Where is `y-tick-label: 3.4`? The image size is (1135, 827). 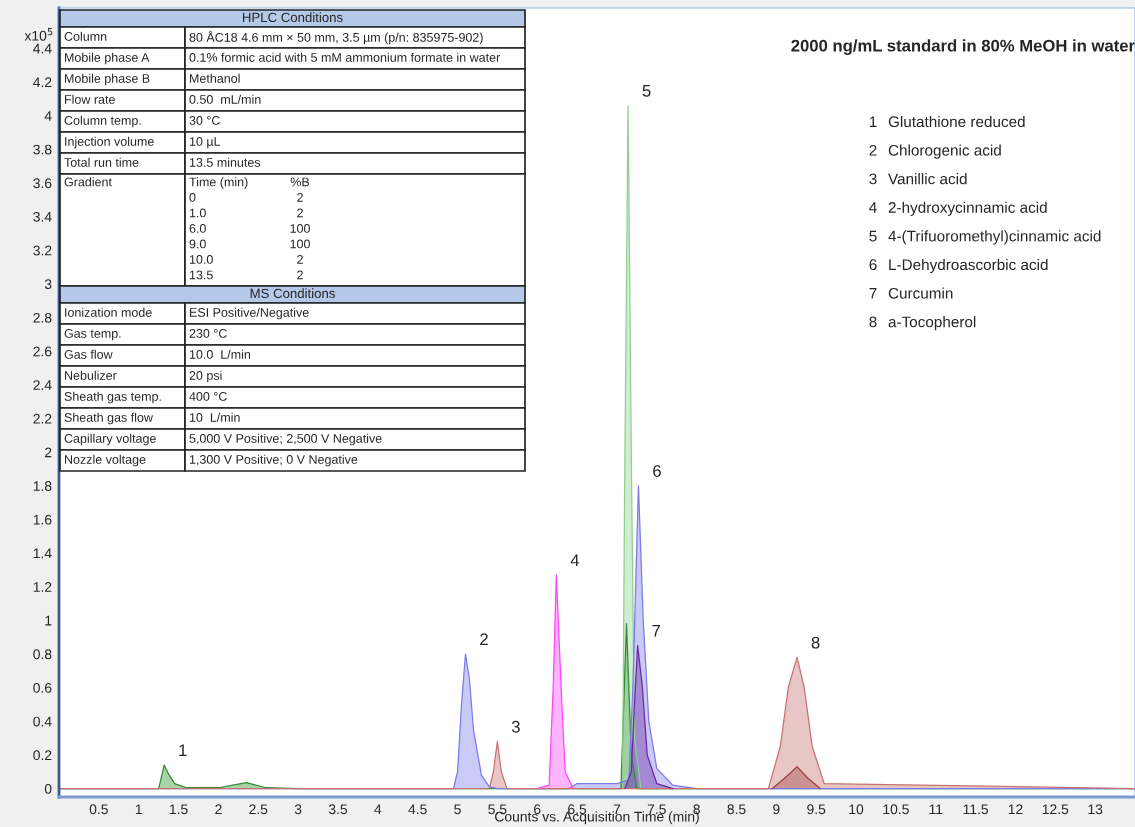
y-tick-label: 3.4 is located at coordinates (42, 216).